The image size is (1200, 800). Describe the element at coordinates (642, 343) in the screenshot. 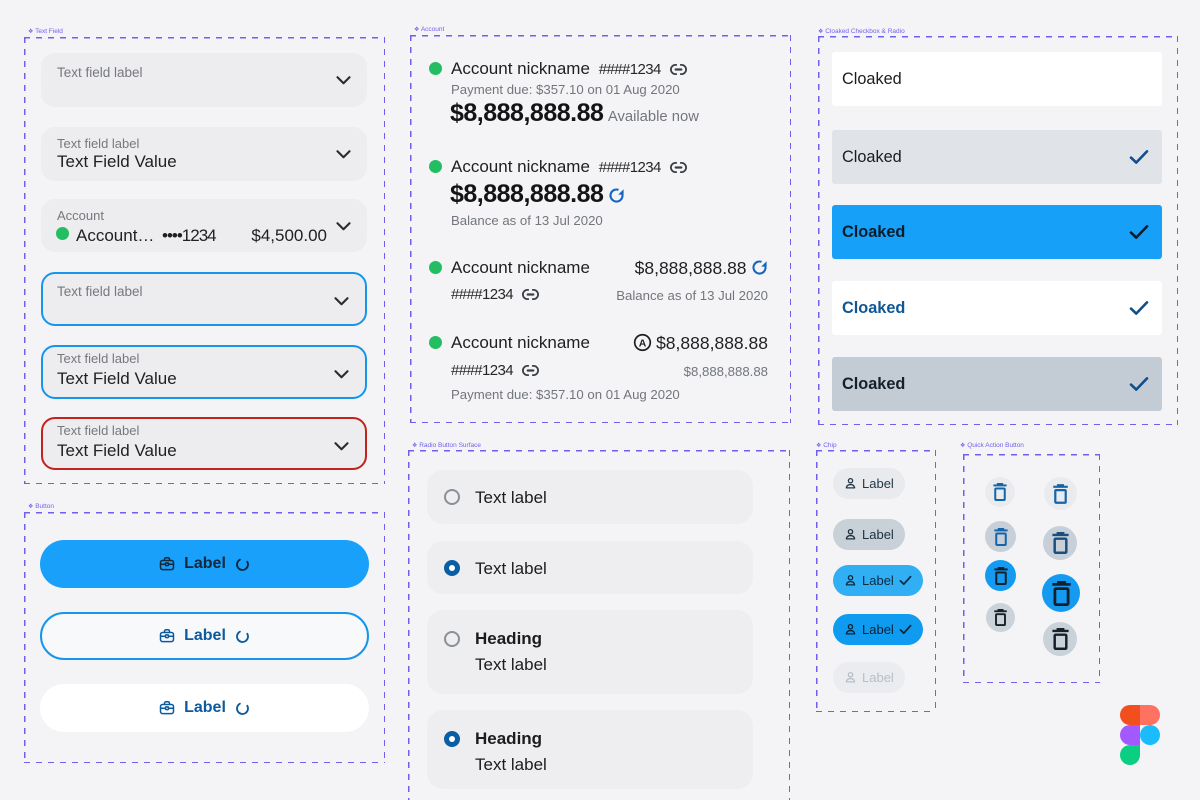

I see `svg-text: A` at that location.